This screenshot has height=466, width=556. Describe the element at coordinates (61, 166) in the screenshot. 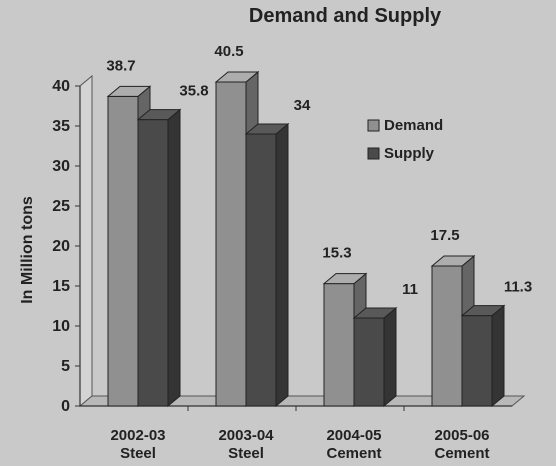

I see `y-tick-label: 30` at that location.